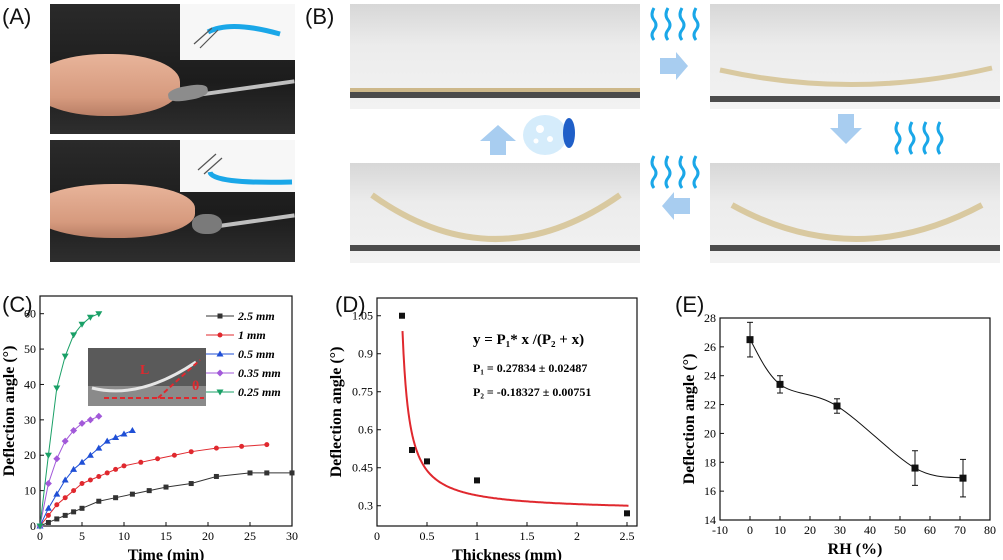  What do you see at coordinates (710, 347) in the screenshot?
I see `y-tick-label: 26` at bounding box center [710, 347].